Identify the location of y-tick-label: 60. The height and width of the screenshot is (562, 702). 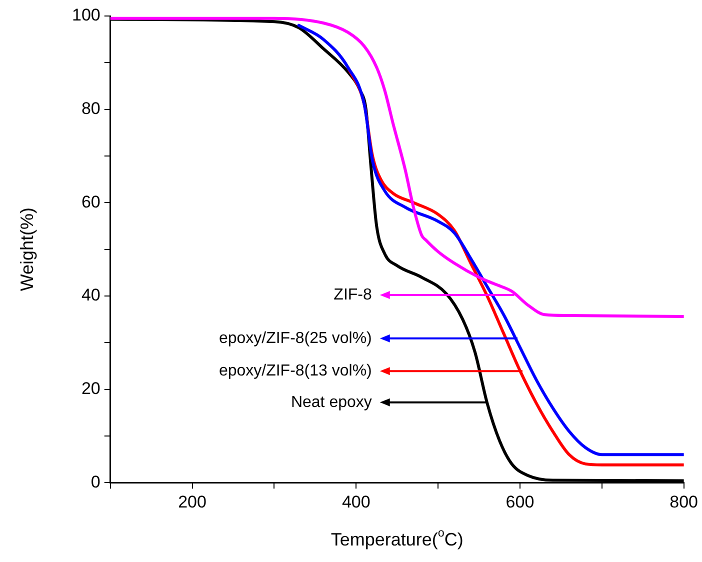
(90, 202).